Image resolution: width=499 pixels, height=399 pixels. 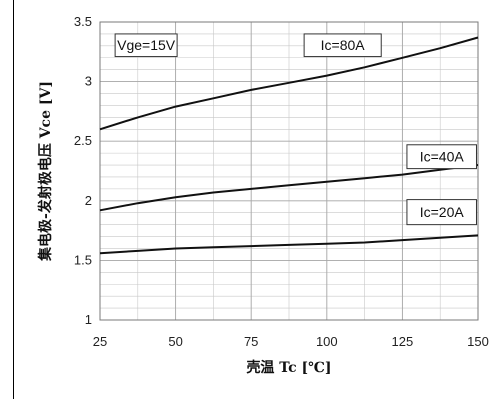 What do you see at coordinates (251, 341) in the screenshot?
I see `x-tick-label: 75` at bounding box center [251, 341].